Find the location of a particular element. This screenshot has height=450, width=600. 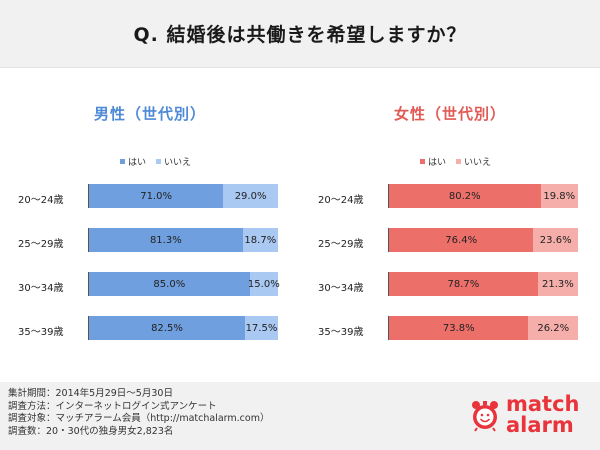

male-legend-no-label: いいえ is located at coordinates (178, 163).